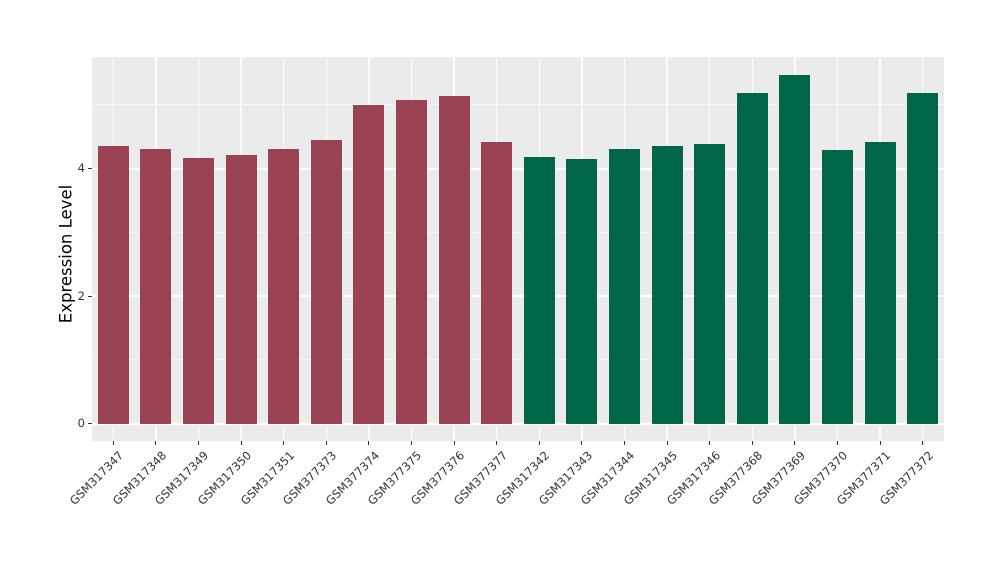 This screenshot has width=1000, height=580. I want to click on bar-GSM377370, so click(837, 287).